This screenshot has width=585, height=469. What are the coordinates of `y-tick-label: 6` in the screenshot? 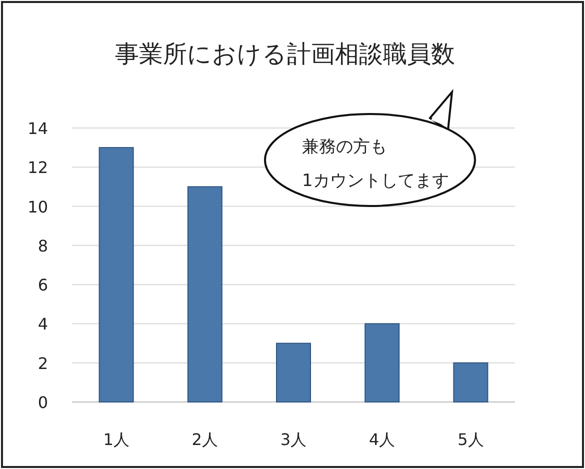 It's located at (43, 285).